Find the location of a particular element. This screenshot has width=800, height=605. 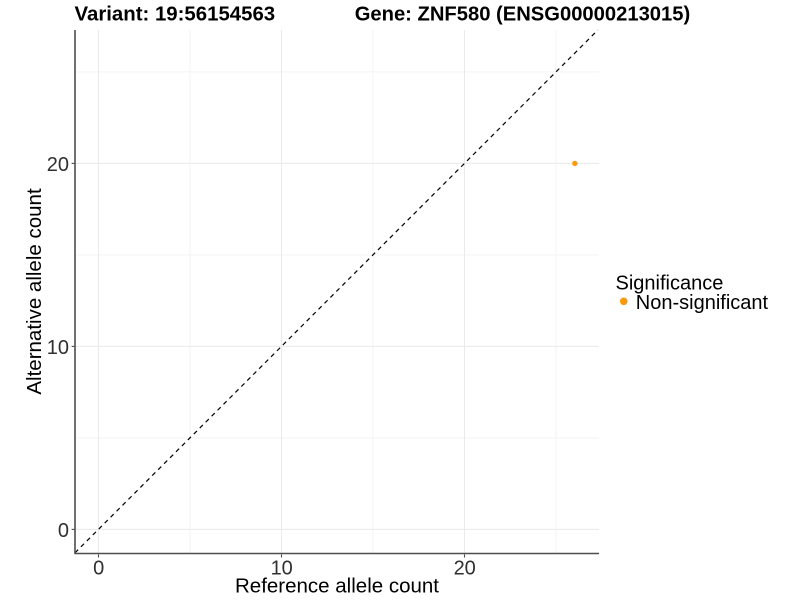

svg-text: Non-significant is located at coordinates (702, 303).